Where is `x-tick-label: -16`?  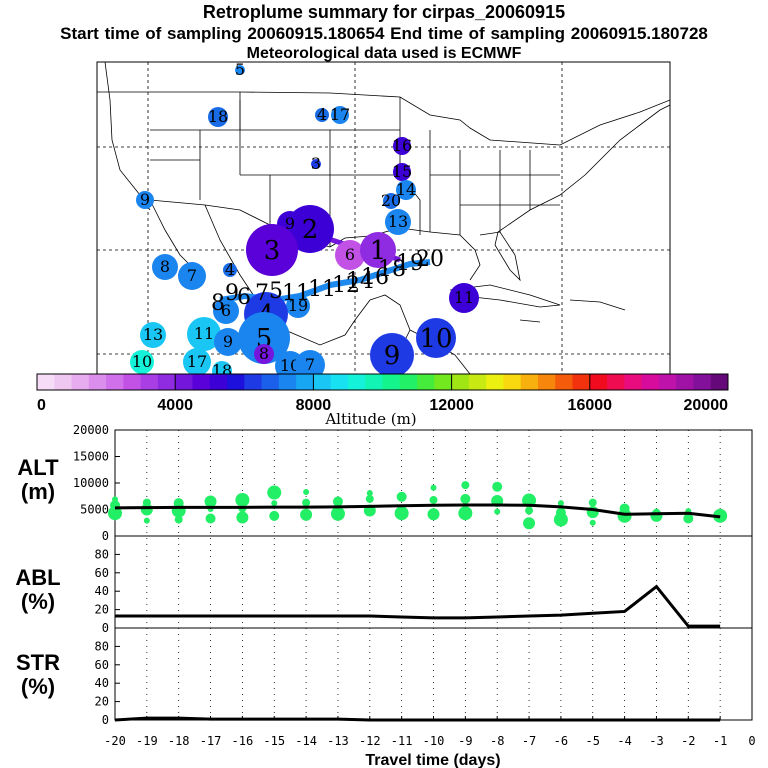
x-tick-label: -16 is located at coordinates (243, 741).